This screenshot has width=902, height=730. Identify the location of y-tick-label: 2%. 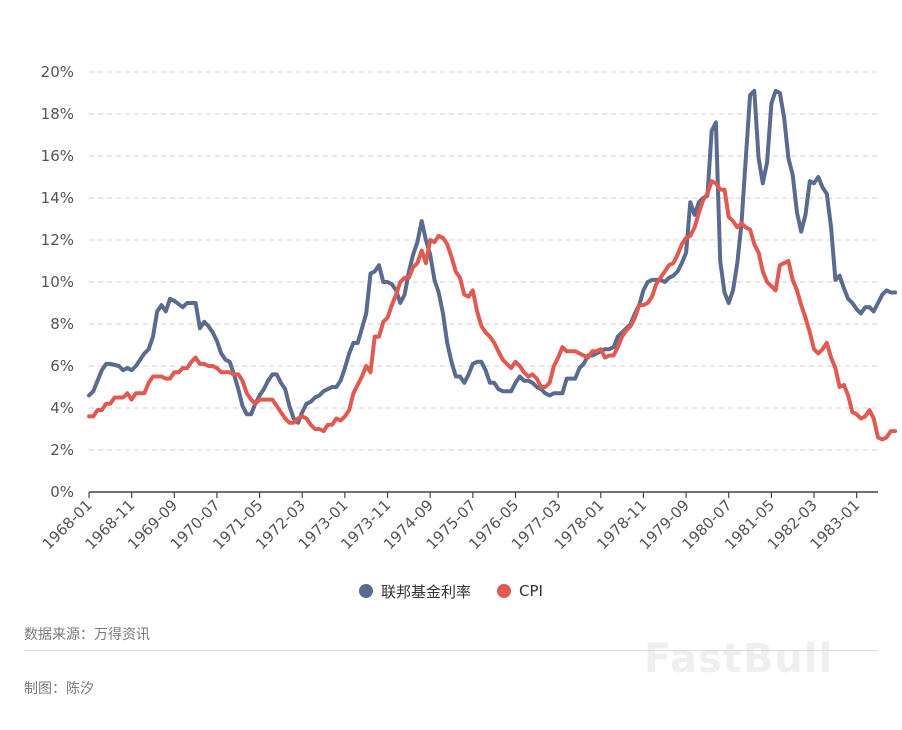
(62, 450).